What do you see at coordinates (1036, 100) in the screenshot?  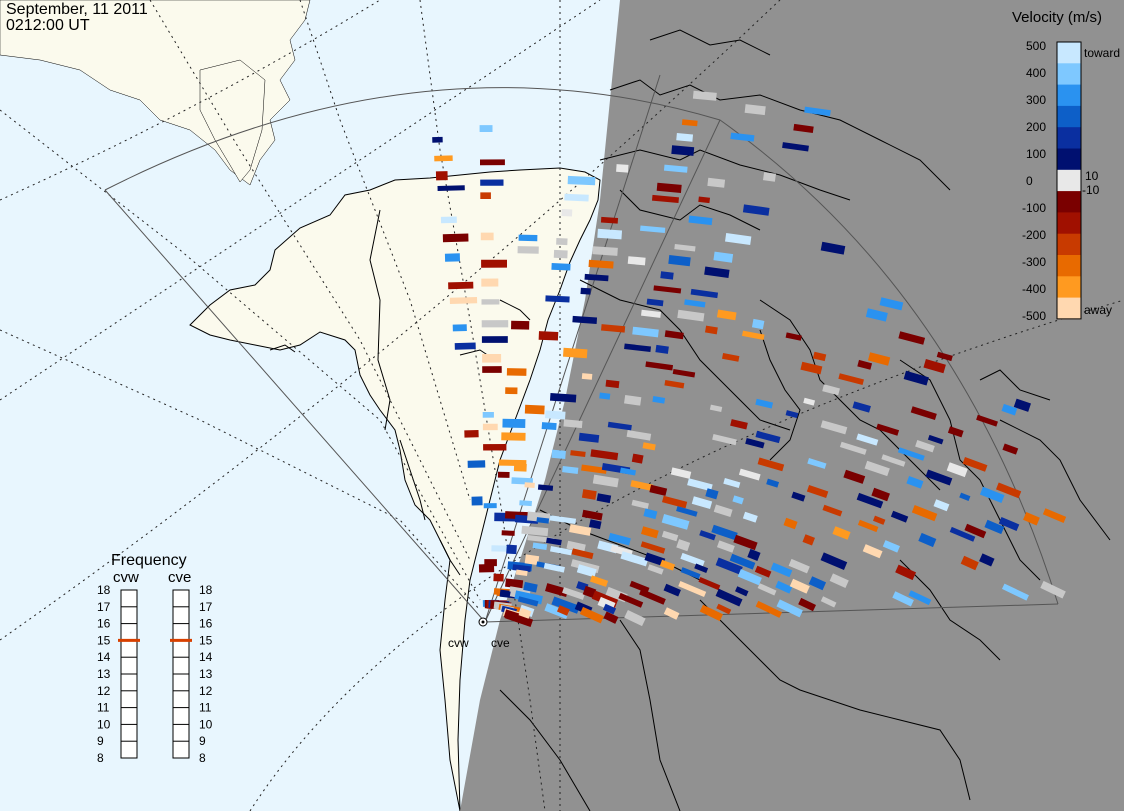 I see `colorbar-tick-label: 300` at bounding box center [1036, 100].